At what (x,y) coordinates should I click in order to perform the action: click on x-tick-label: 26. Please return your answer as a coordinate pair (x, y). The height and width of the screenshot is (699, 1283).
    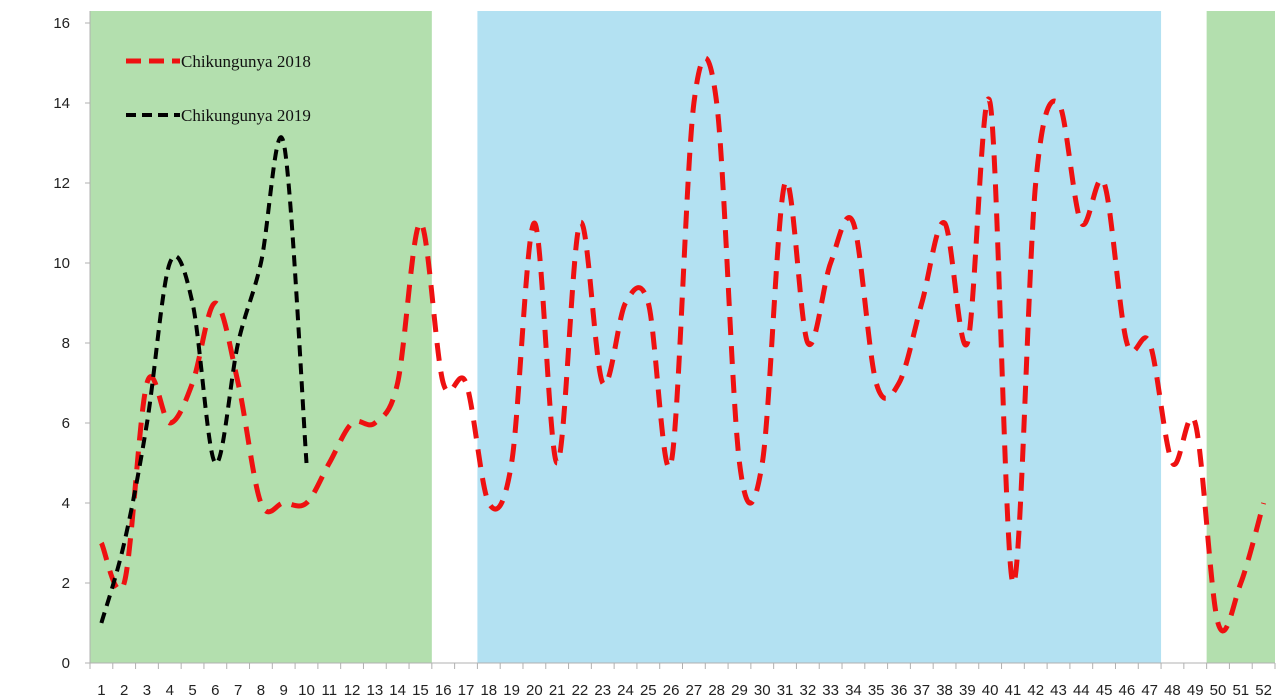
    Looking at the image, I should click on (671, 690).